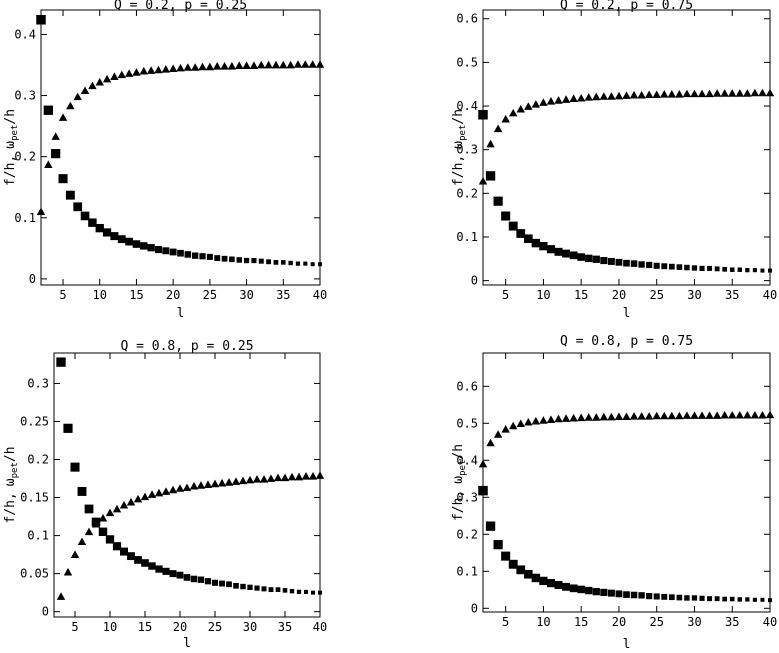 This screenshot has height=653, width=779. I want to click on x-tick-label: 5, so click(505, 622).